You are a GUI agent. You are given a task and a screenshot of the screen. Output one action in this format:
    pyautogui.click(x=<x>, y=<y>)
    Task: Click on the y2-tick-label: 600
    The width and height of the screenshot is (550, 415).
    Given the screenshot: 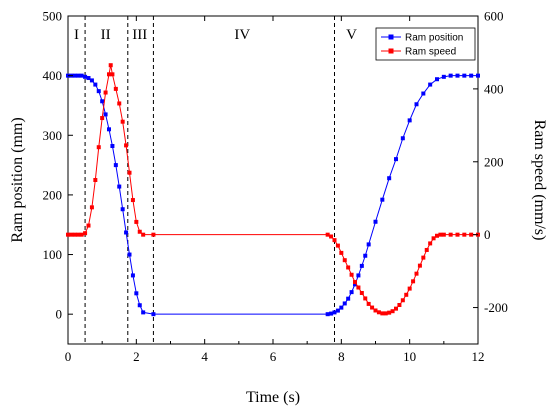 What is the action you would take?
    pyautogui.click(x=494, y=16)
    